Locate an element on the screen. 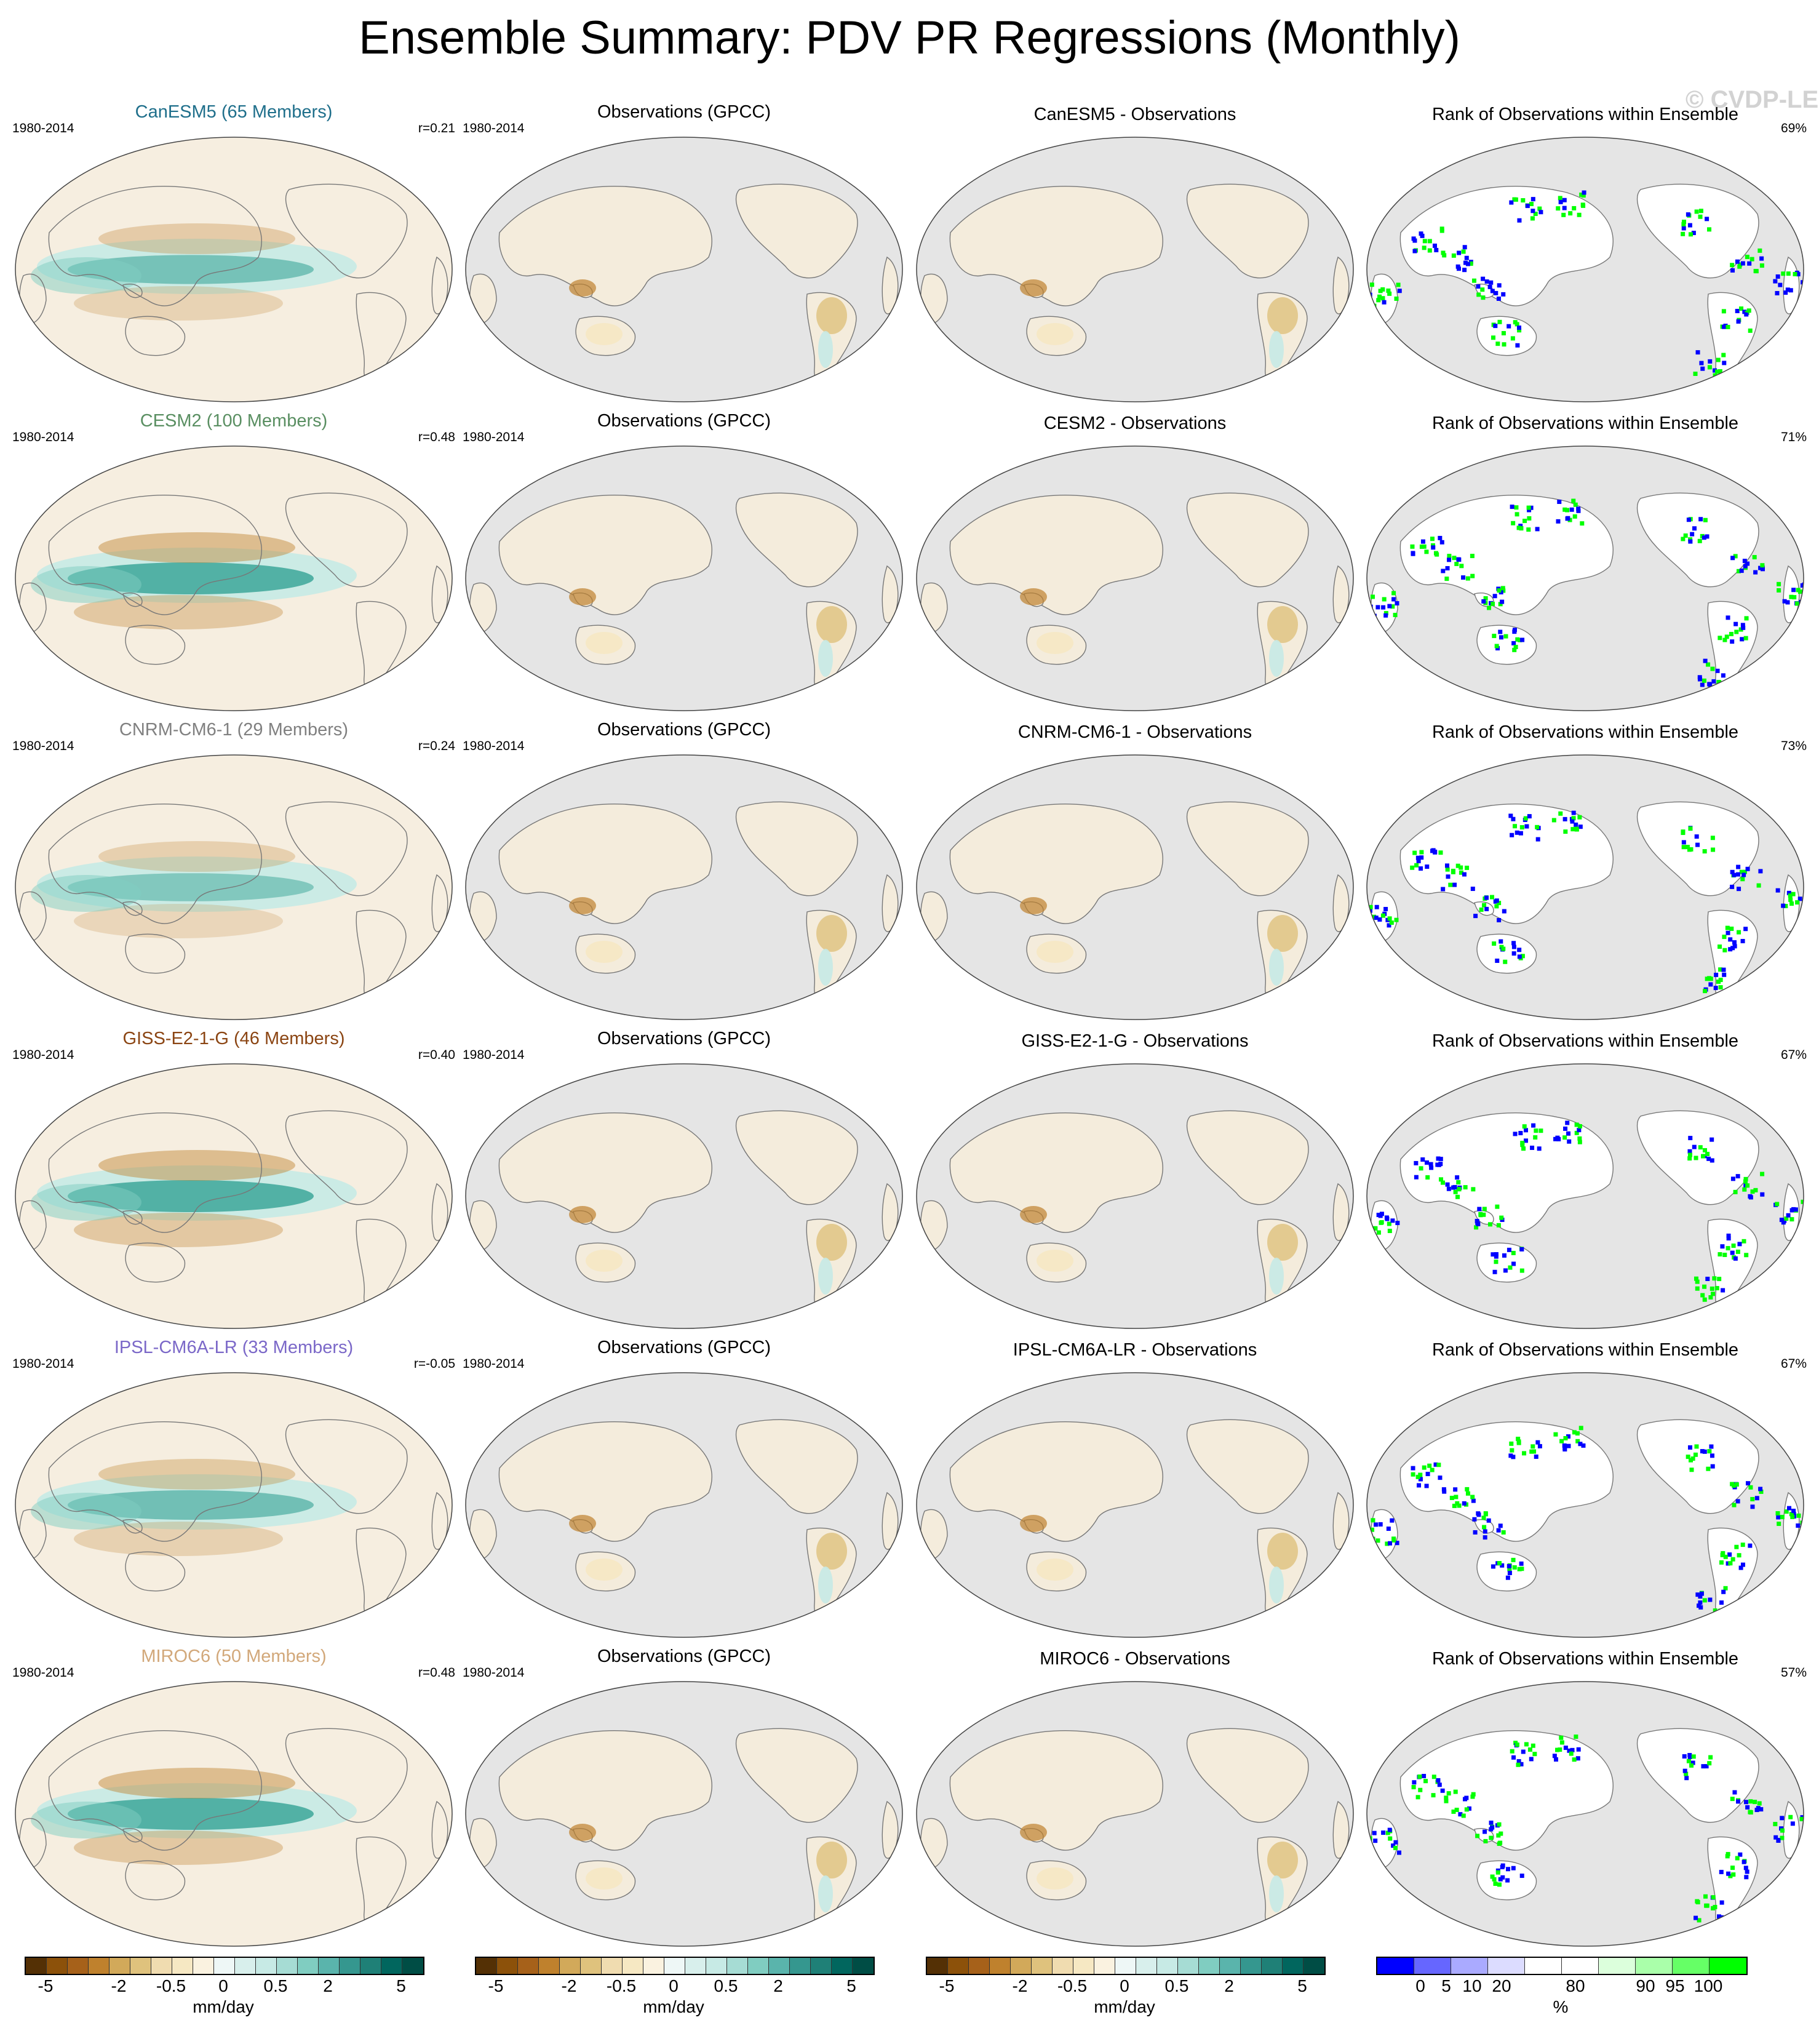 The width and height of the screenshot is (1819, 2044). model-panel-title: IPSL-CM6A-LR (33 Members) is located at coordinates (234, 1347).